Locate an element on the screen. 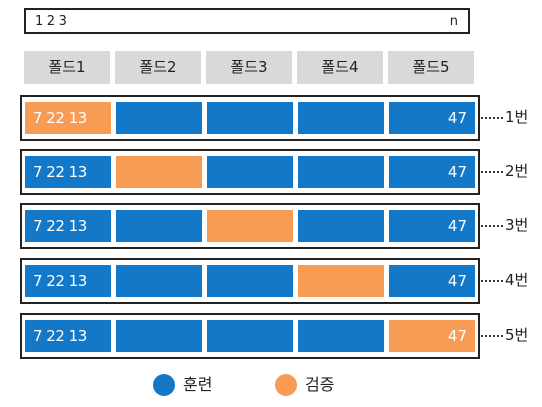  legend-train-swatch is located at coordinates (164, 385).